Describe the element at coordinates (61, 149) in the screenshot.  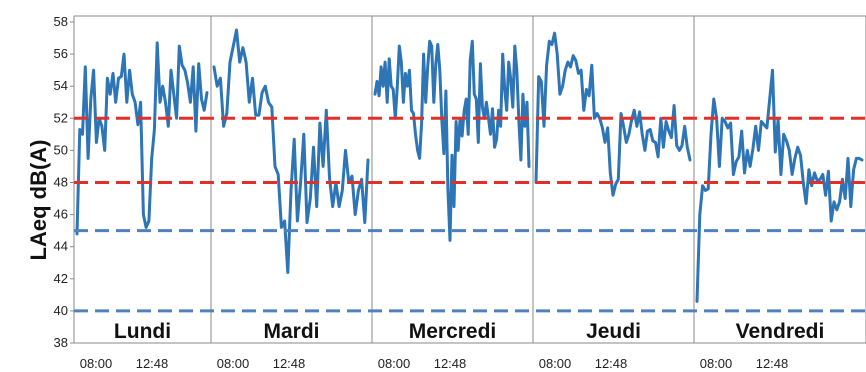
I see `y-tick-label: 50` at that location.